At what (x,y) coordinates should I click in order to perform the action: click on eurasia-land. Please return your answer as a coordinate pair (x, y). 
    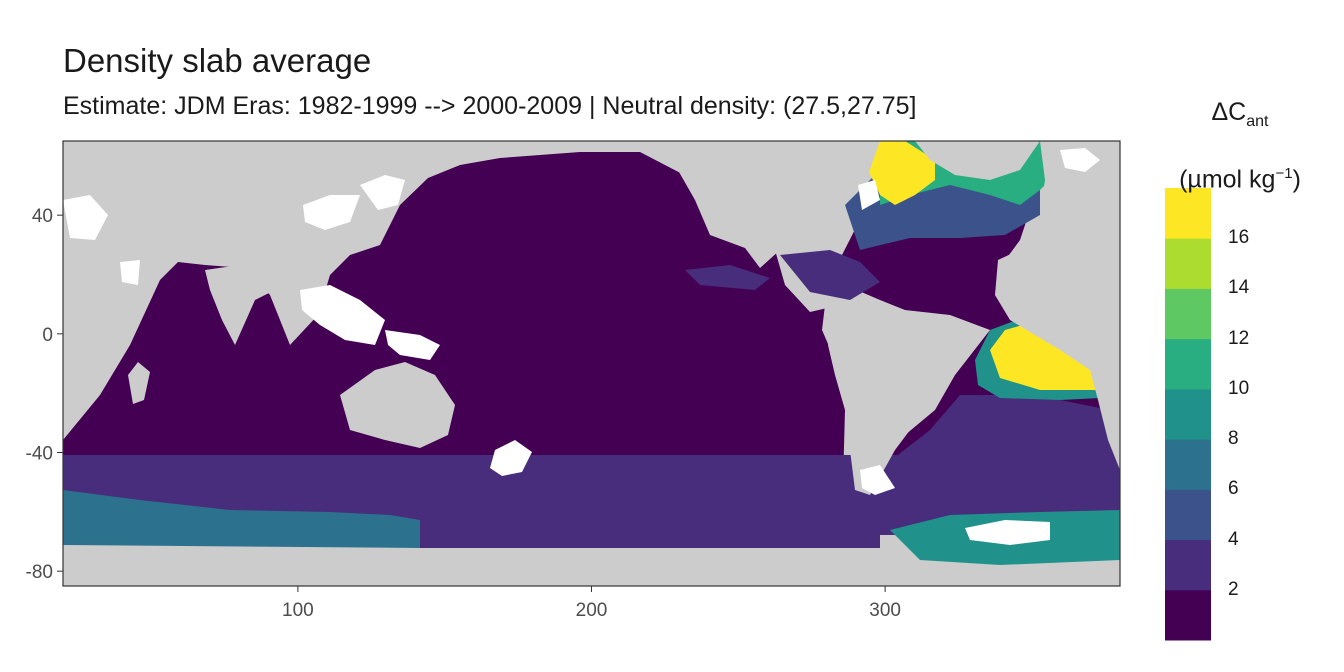
    Looking at the image, I should click on (241, 220).